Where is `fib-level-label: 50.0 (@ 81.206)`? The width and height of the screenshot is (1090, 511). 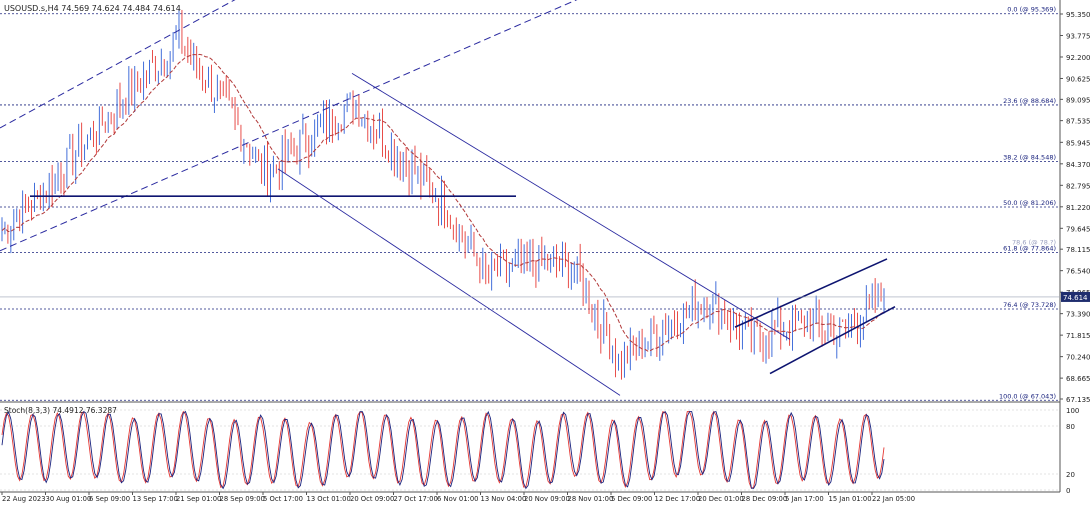
fib-level-label: 50.0 (@ 81.206) is located at coordinates (1029, 203).